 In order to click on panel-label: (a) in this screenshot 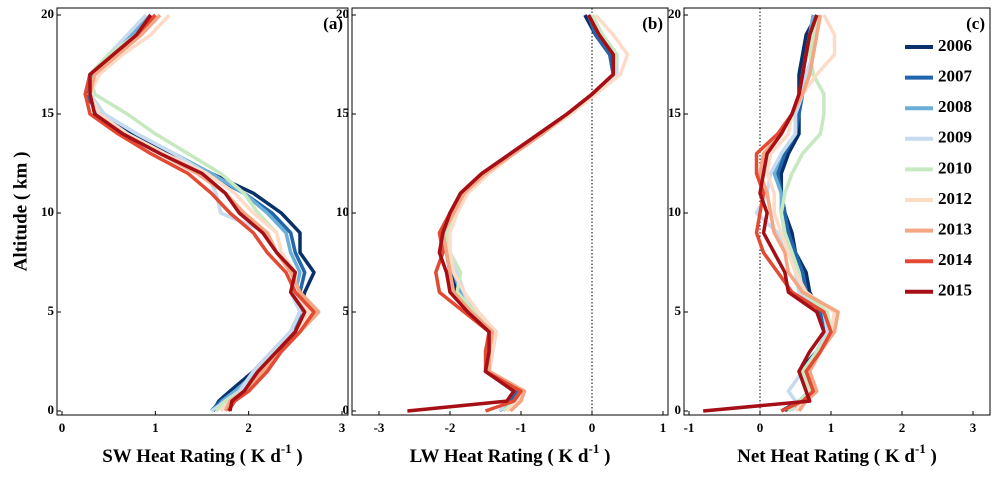, I will do `click(333, 23)`.